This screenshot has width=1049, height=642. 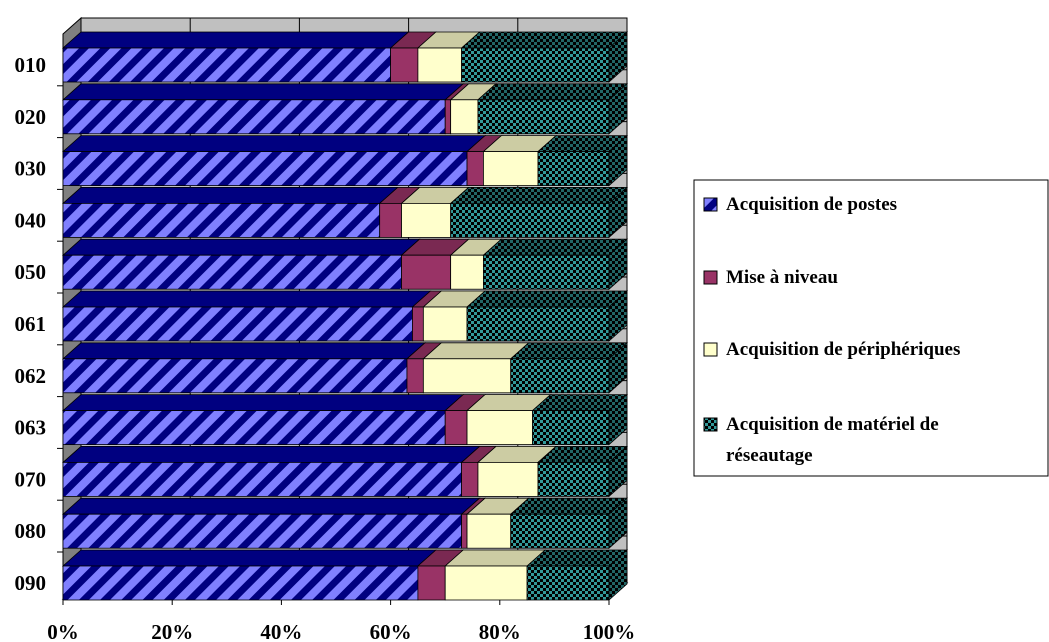 What do you see at coordinates (235, 376) in the screenshot?
I see `bar-062-Acquisition de postes` at bounding box center [235, 376].